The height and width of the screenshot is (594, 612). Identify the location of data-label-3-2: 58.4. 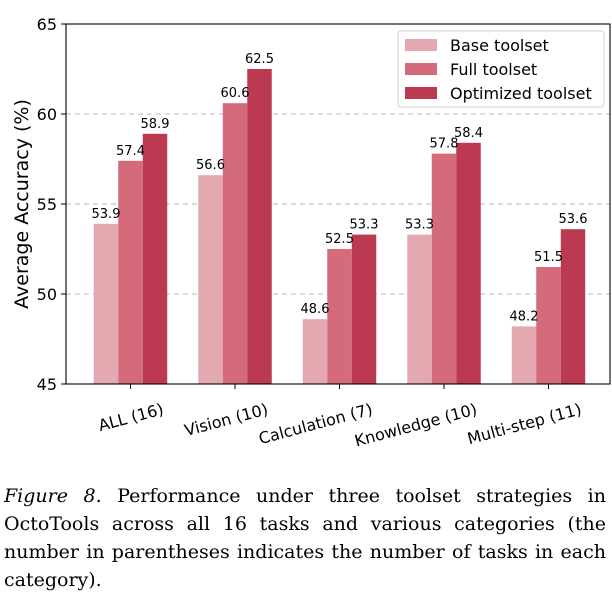
(468, 133).